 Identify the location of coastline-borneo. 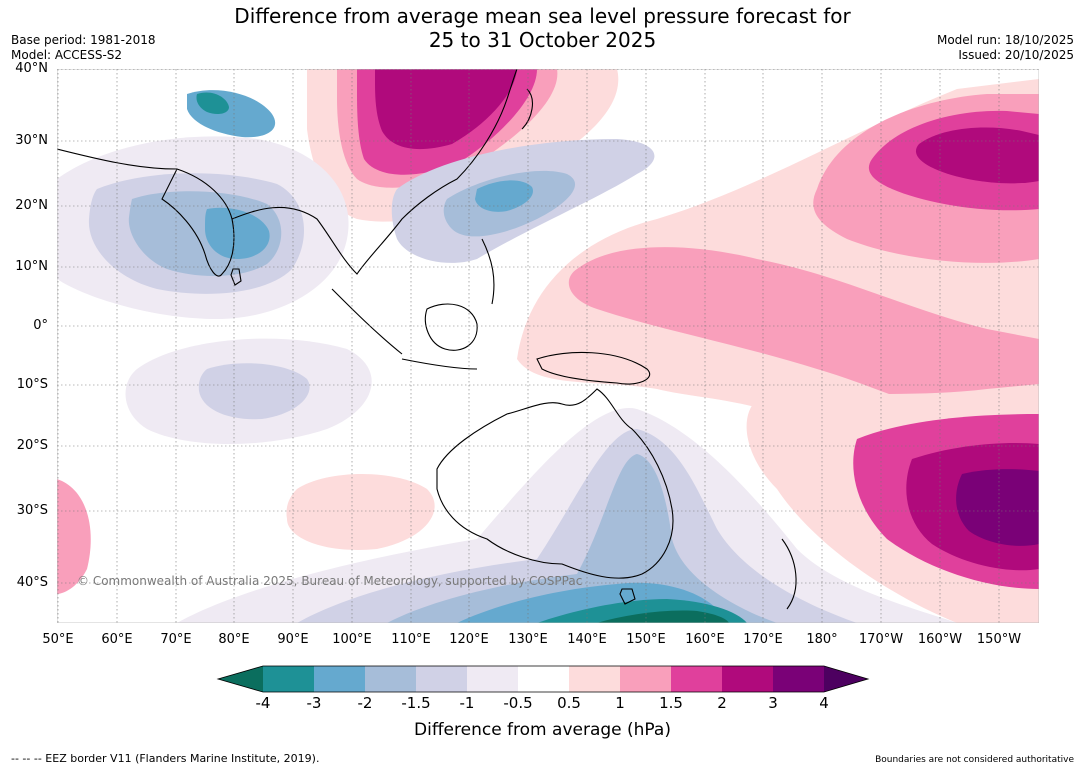
(451, 327).